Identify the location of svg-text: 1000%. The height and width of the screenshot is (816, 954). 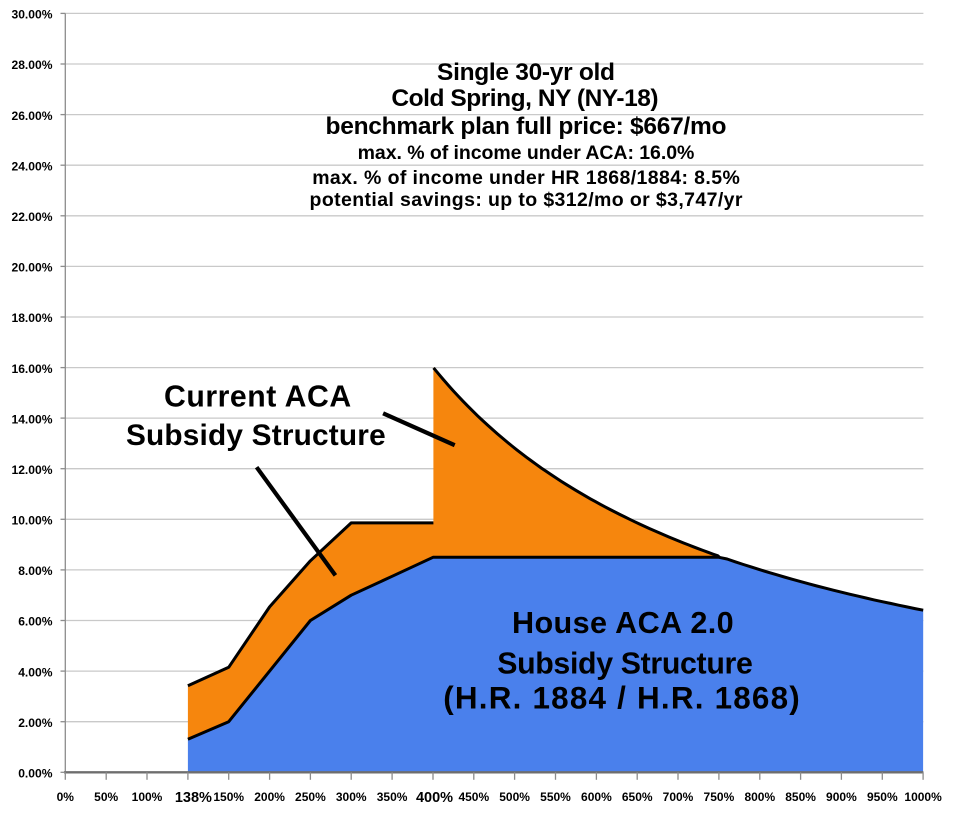
(923, 797).